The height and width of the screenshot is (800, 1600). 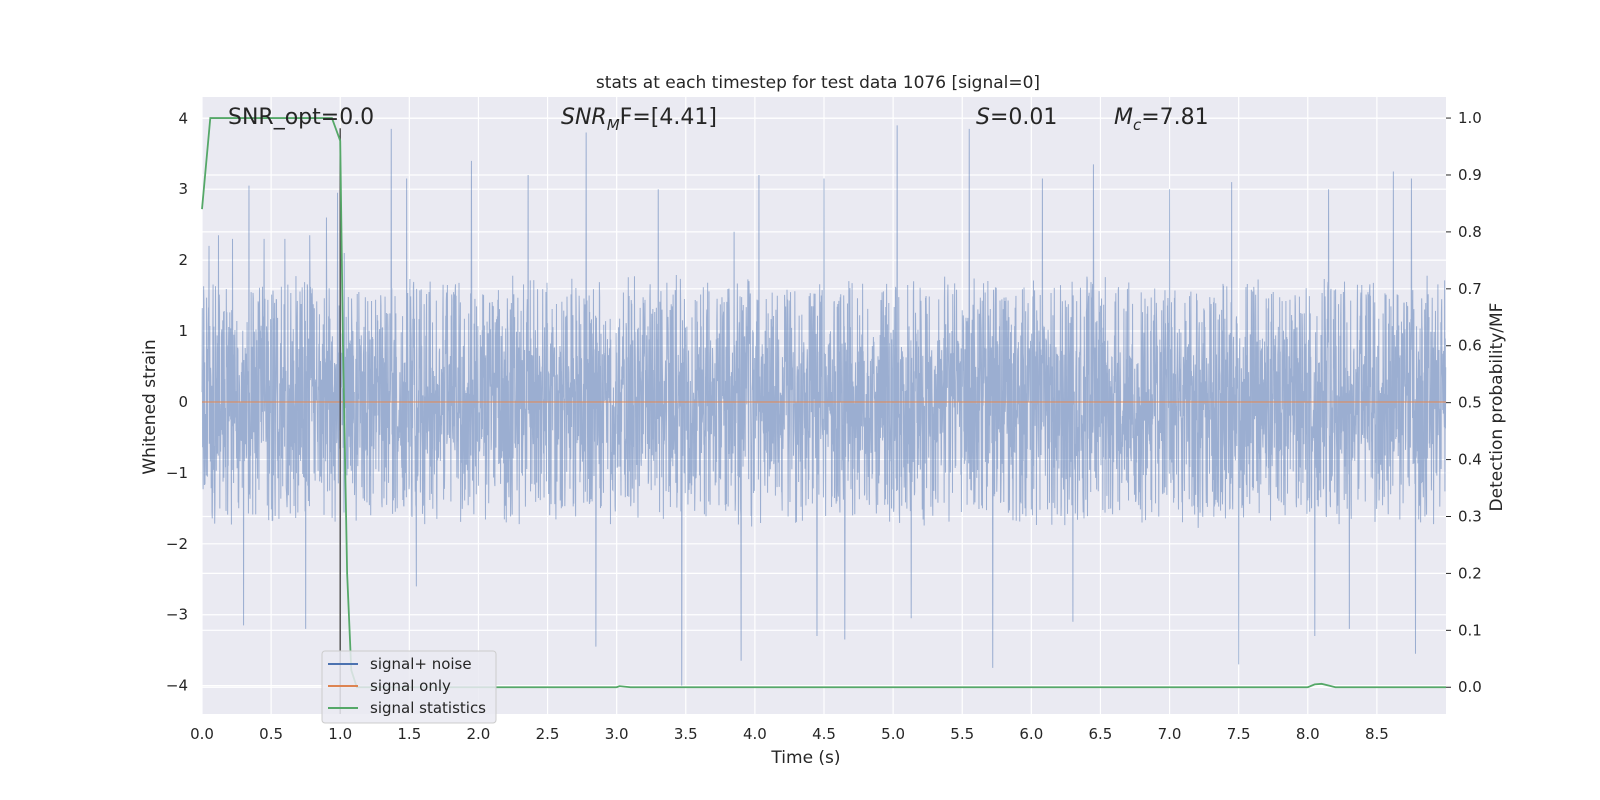 What do you see at coordinates (409, 734) in the screenshot?
I see `x-tick-label: 1.5` at bounding box center [409, 734].